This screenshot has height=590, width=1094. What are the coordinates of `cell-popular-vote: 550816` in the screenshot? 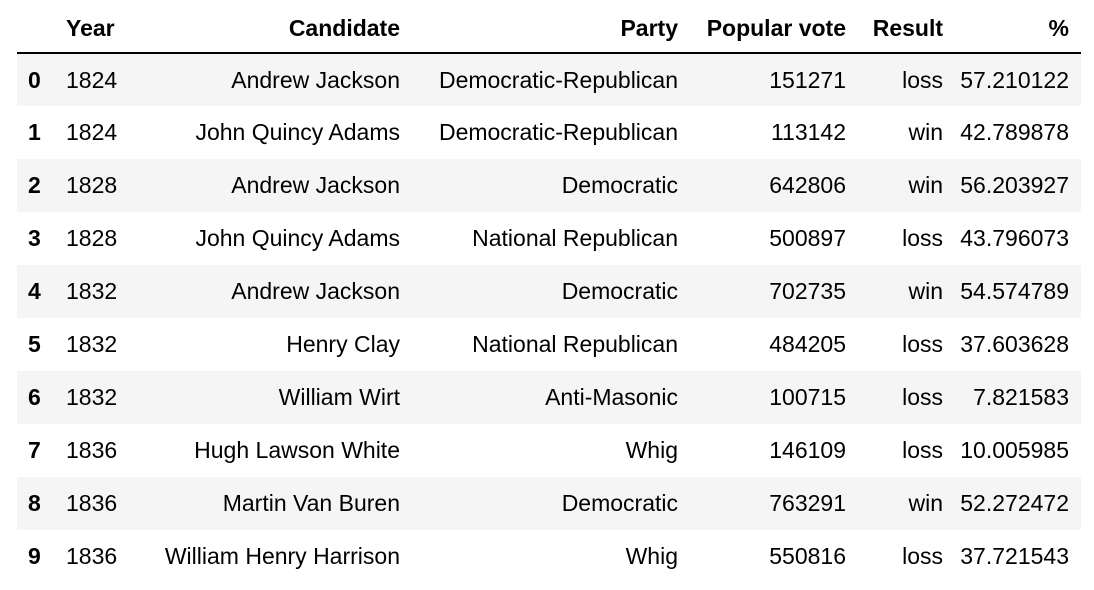 It's located at (807, 556).